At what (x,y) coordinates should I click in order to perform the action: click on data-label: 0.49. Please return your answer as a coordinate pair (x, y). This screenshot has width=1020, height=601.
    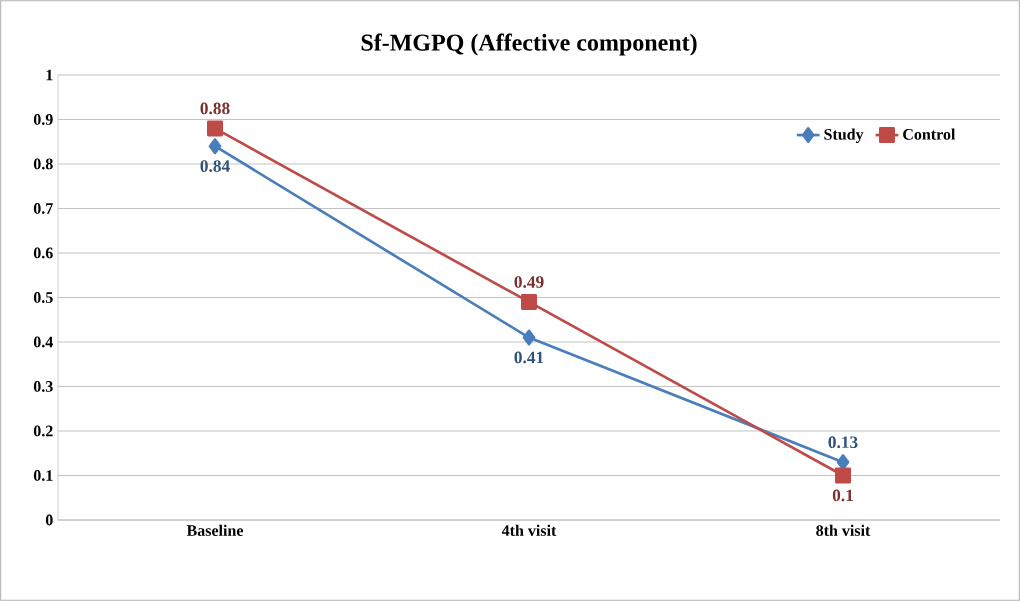
    Looking at the image, I should click on (529, 282).